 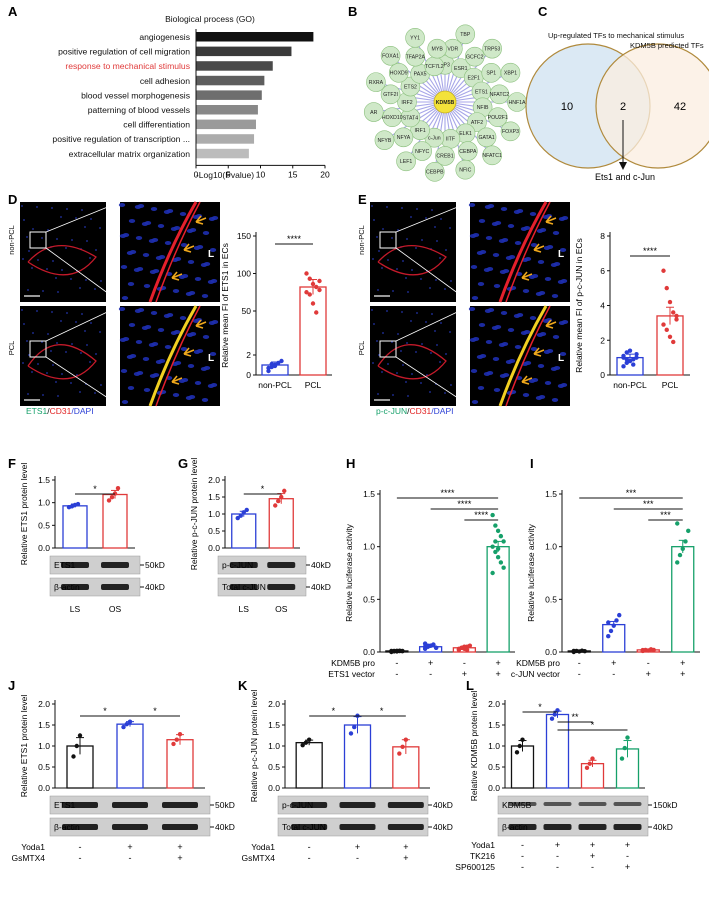 I want to click on network-node-label: c-Jun, so click(x=434, y=139).